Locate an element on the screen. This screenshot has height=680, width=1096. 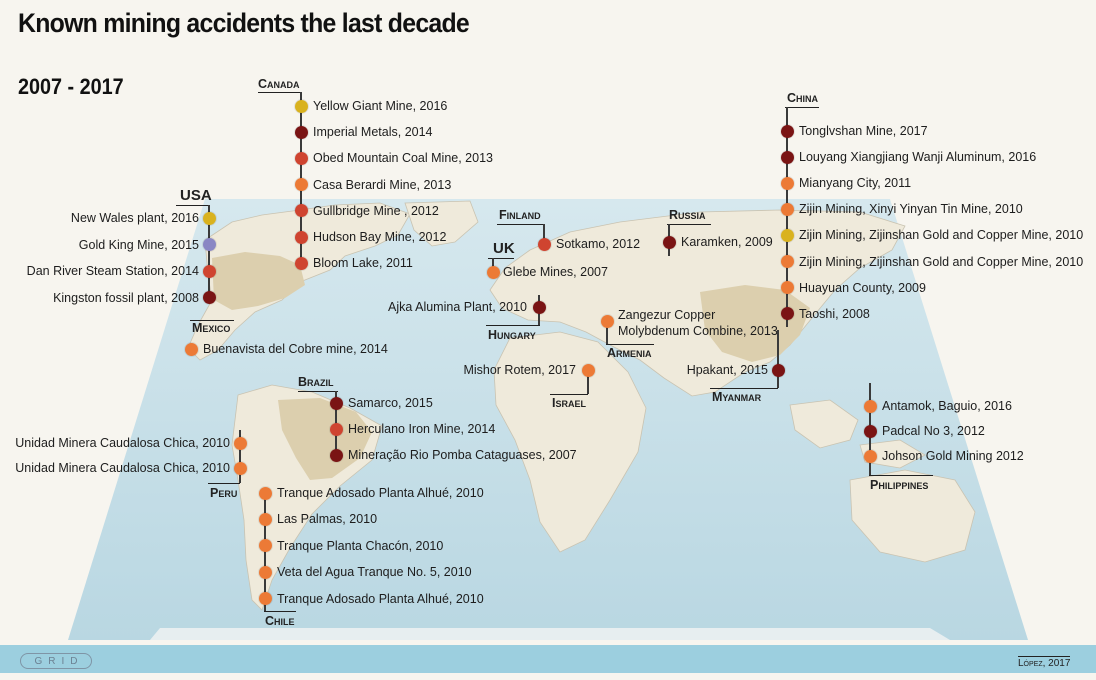
land-antarctica-hint is located at coordinates (550, 634).